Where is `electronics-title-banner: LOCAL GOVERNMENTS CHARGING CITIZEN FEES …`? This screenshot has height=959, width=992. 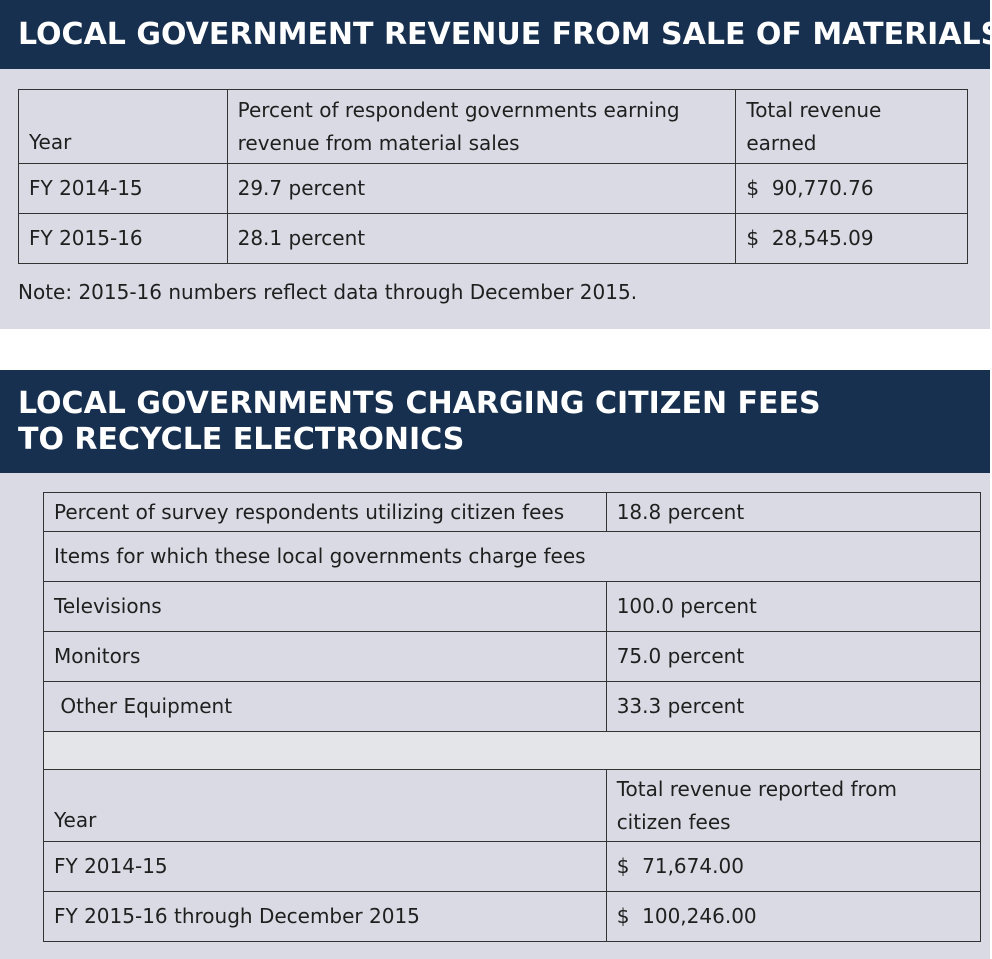
electronics-title-banner: LOCAL GOVERNMENTS CHARGING CITIZEN FEES … is located at coordinates (495, 421).